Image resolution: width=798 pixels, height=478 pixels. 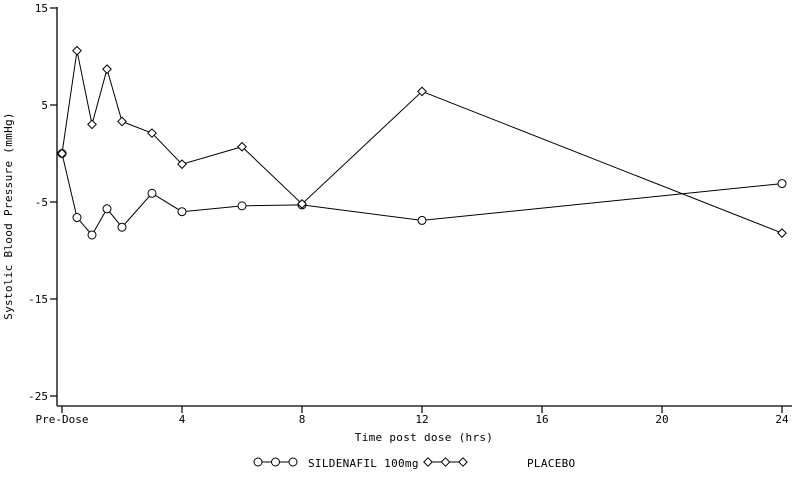 I want to click on y-tick-label-15: 15, so click(x=41, y=8).